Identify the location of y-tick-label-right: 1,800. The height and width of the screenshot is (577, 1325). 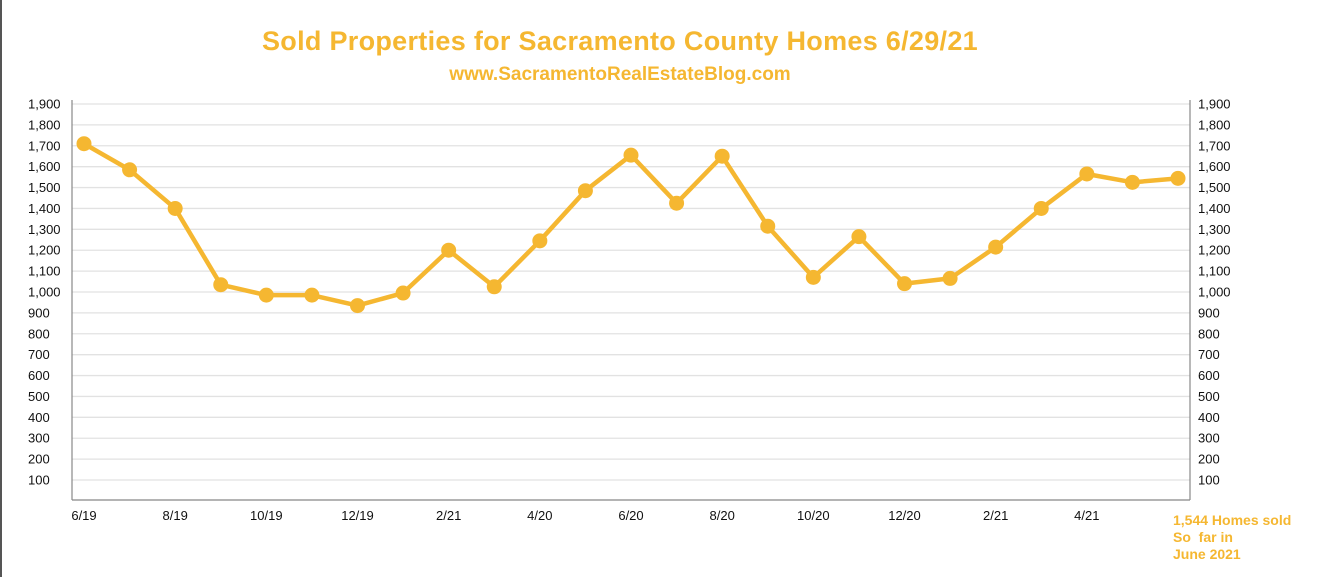
(1214, 124).